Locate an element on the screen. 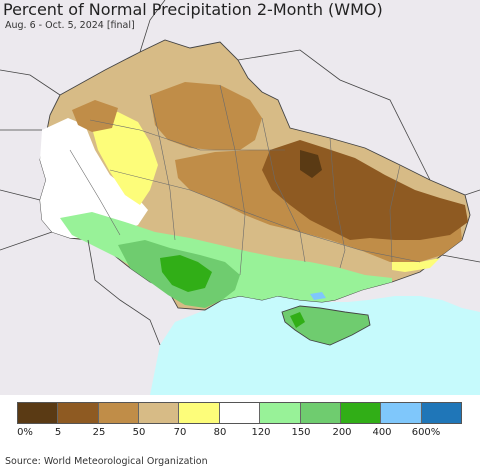 This screenshot has height=470, width=480. region-west-normal is located at coordinates (94, 178).